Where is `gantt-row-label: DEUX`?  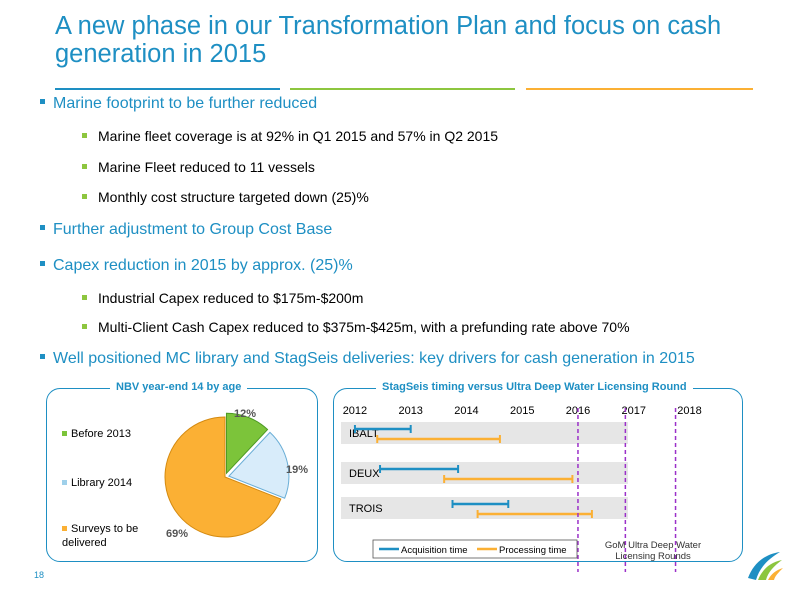
gantt-row-label: DEUX is located at coordinates (364, 474).